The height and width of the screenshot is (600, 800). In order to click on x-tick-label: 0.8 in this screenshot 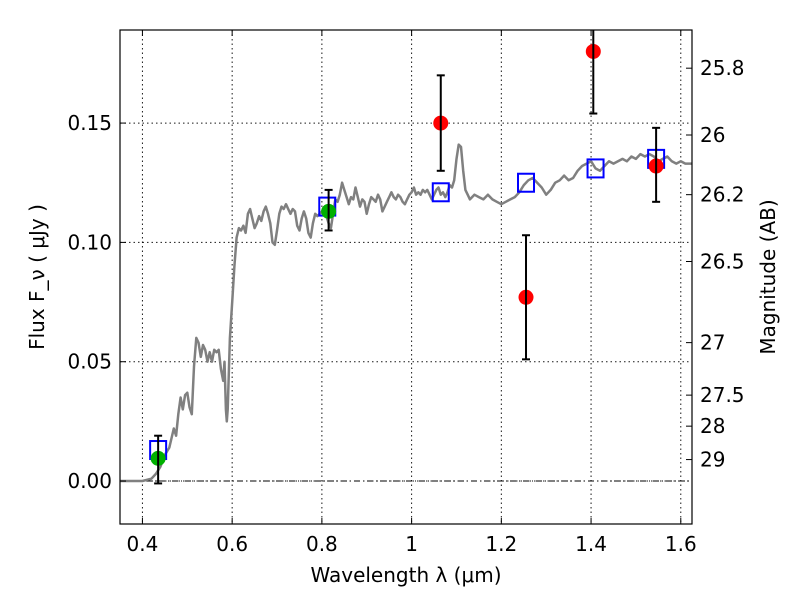, I will do `click(322, 544)`.